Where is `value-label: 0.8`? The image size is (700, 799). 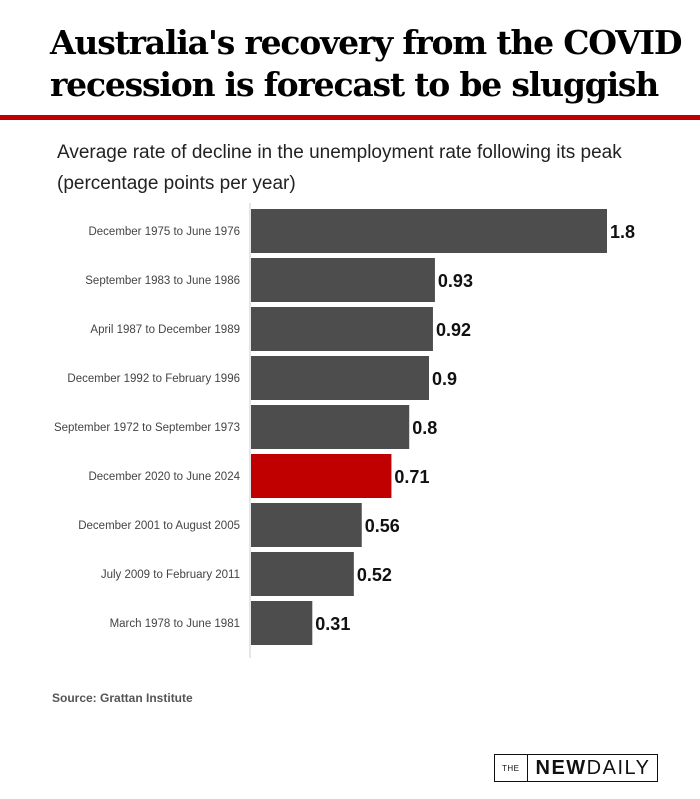 value-label: 0.8 is located at coordinates (424, 428).